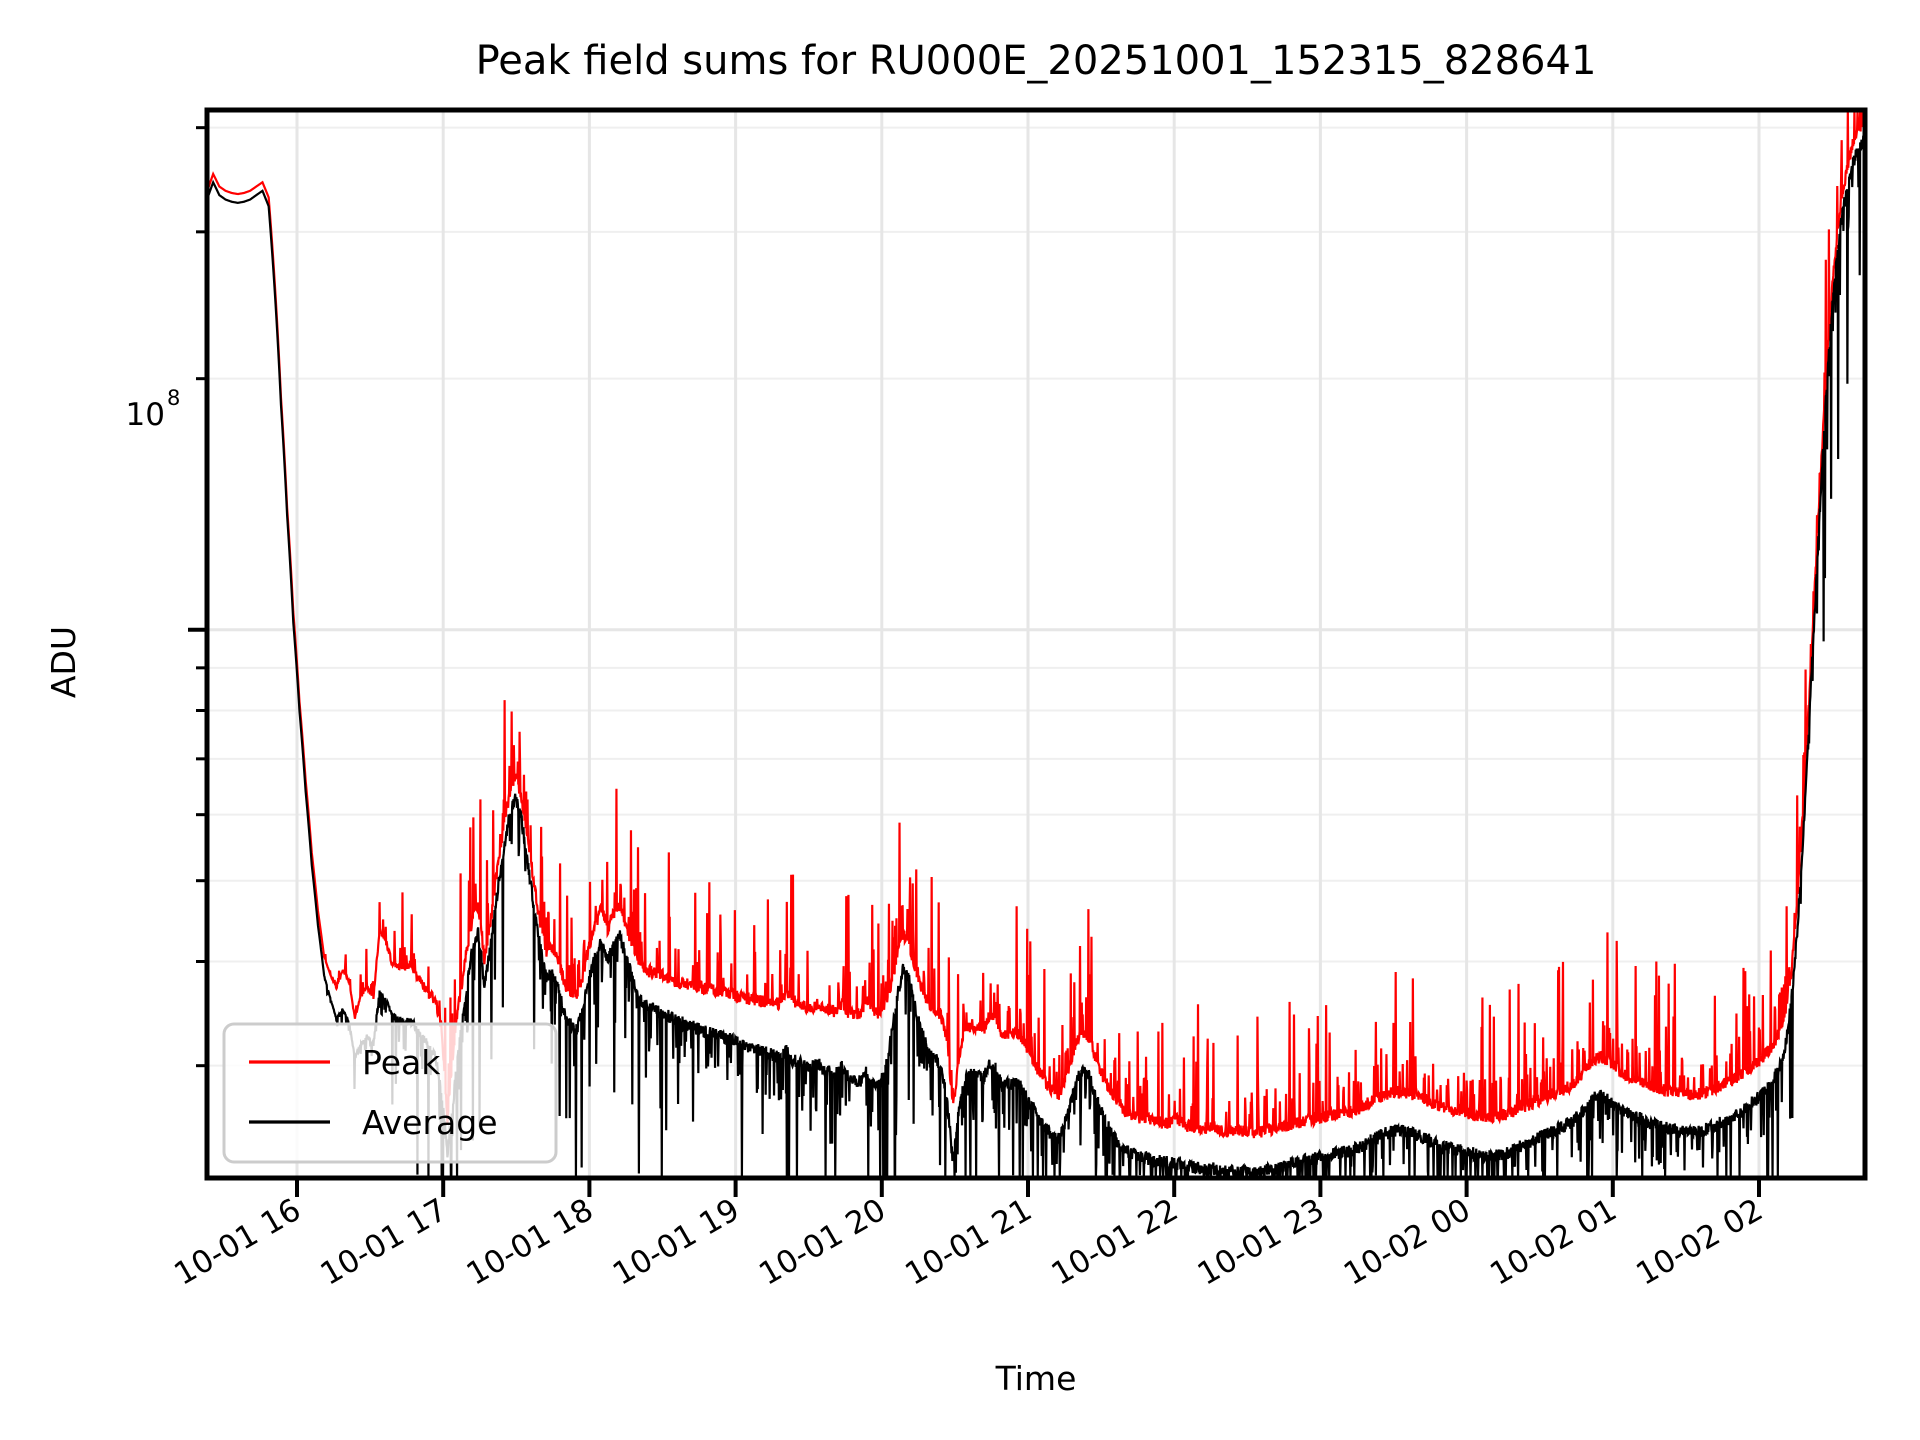  Describe the element at coordinates (173, 398) in the screenshot. I see `y-tick-exponent: 8` at that location.